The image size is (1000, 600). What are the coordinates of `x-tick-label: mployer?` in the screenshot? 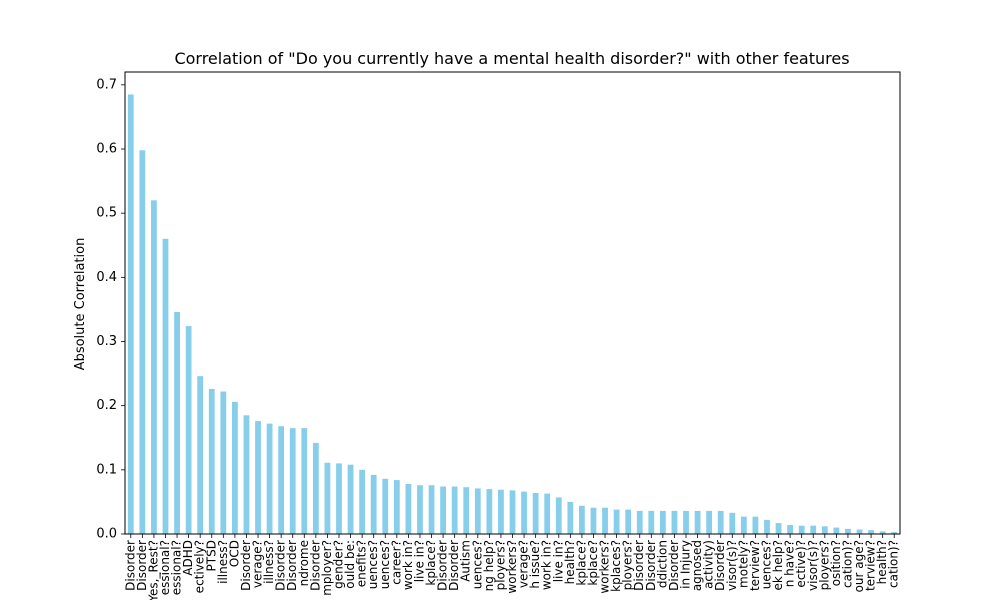 It's located at (327, 568).